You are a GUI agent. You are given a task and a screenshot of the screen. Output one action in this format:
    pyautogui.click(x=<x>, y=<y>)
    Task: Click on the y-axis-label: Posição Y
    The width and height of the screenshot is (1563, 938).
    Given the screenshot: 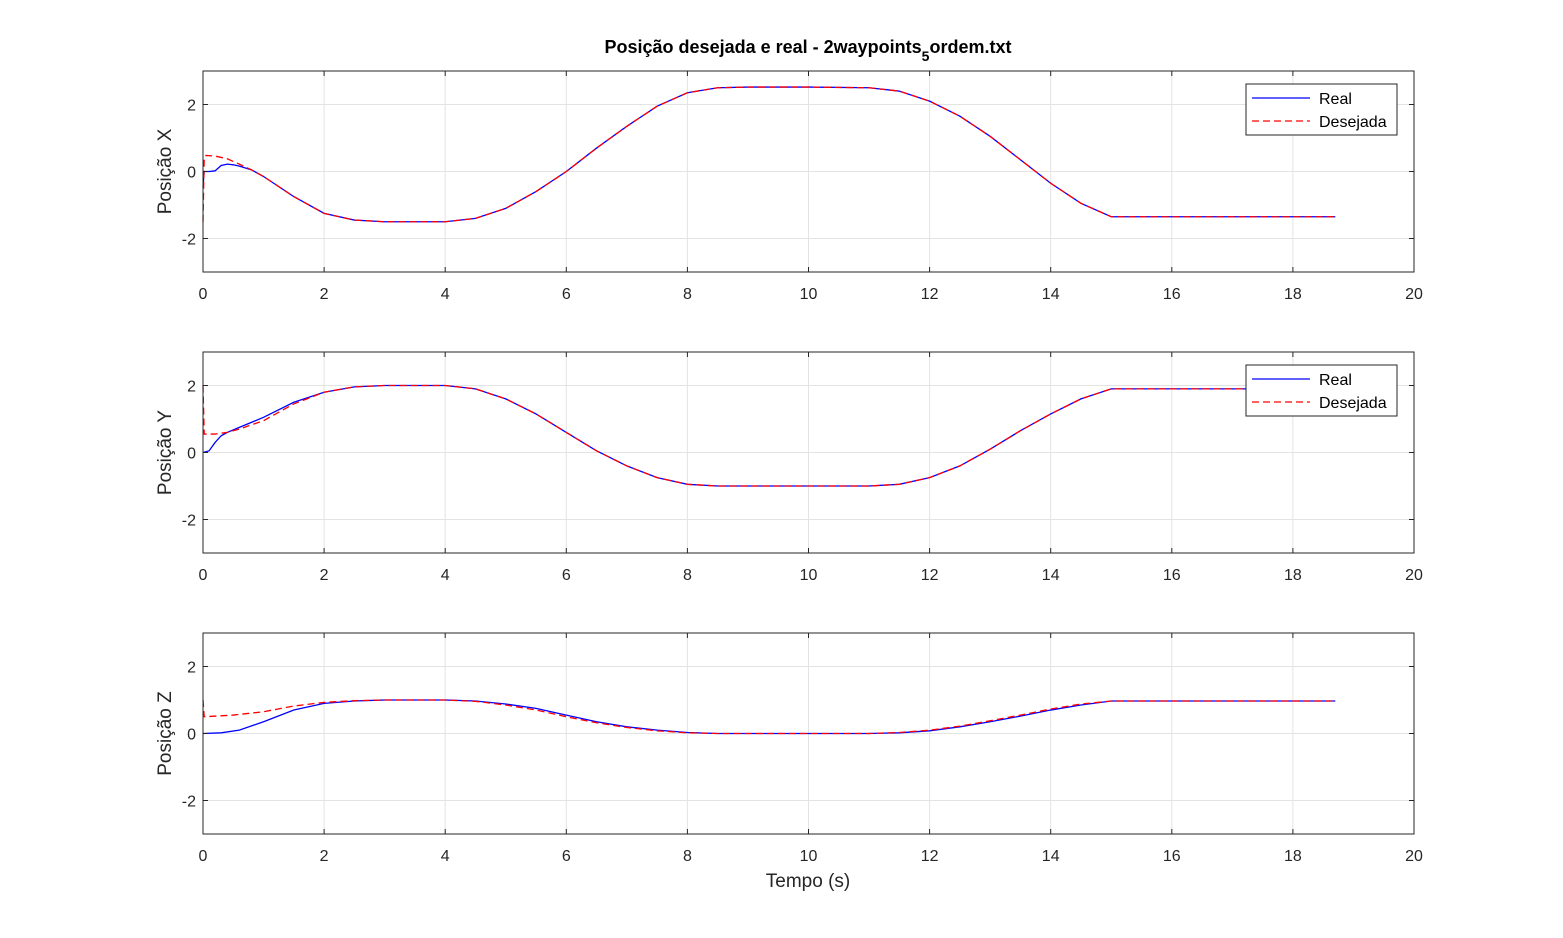 What is the action you would take?
    pyautogui.click(x=165, y=453)
    